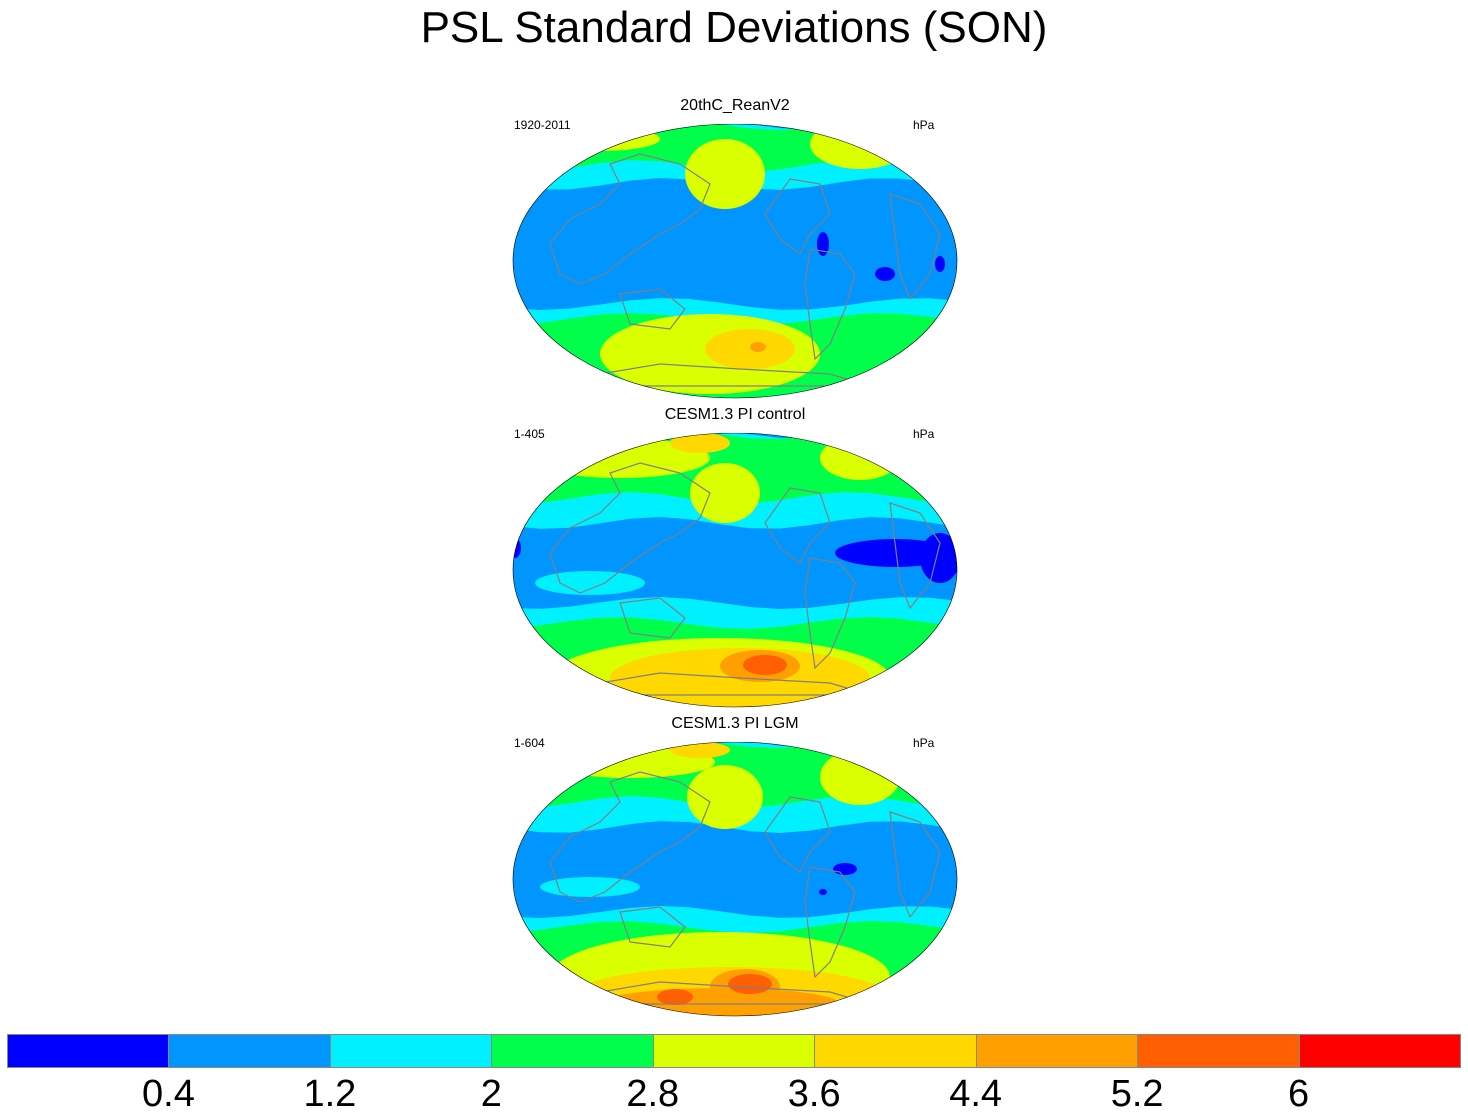  I want to click on panel-cesm-pi-control: CESM1.3 PI control 1-405 hPa, so click(735, 557).